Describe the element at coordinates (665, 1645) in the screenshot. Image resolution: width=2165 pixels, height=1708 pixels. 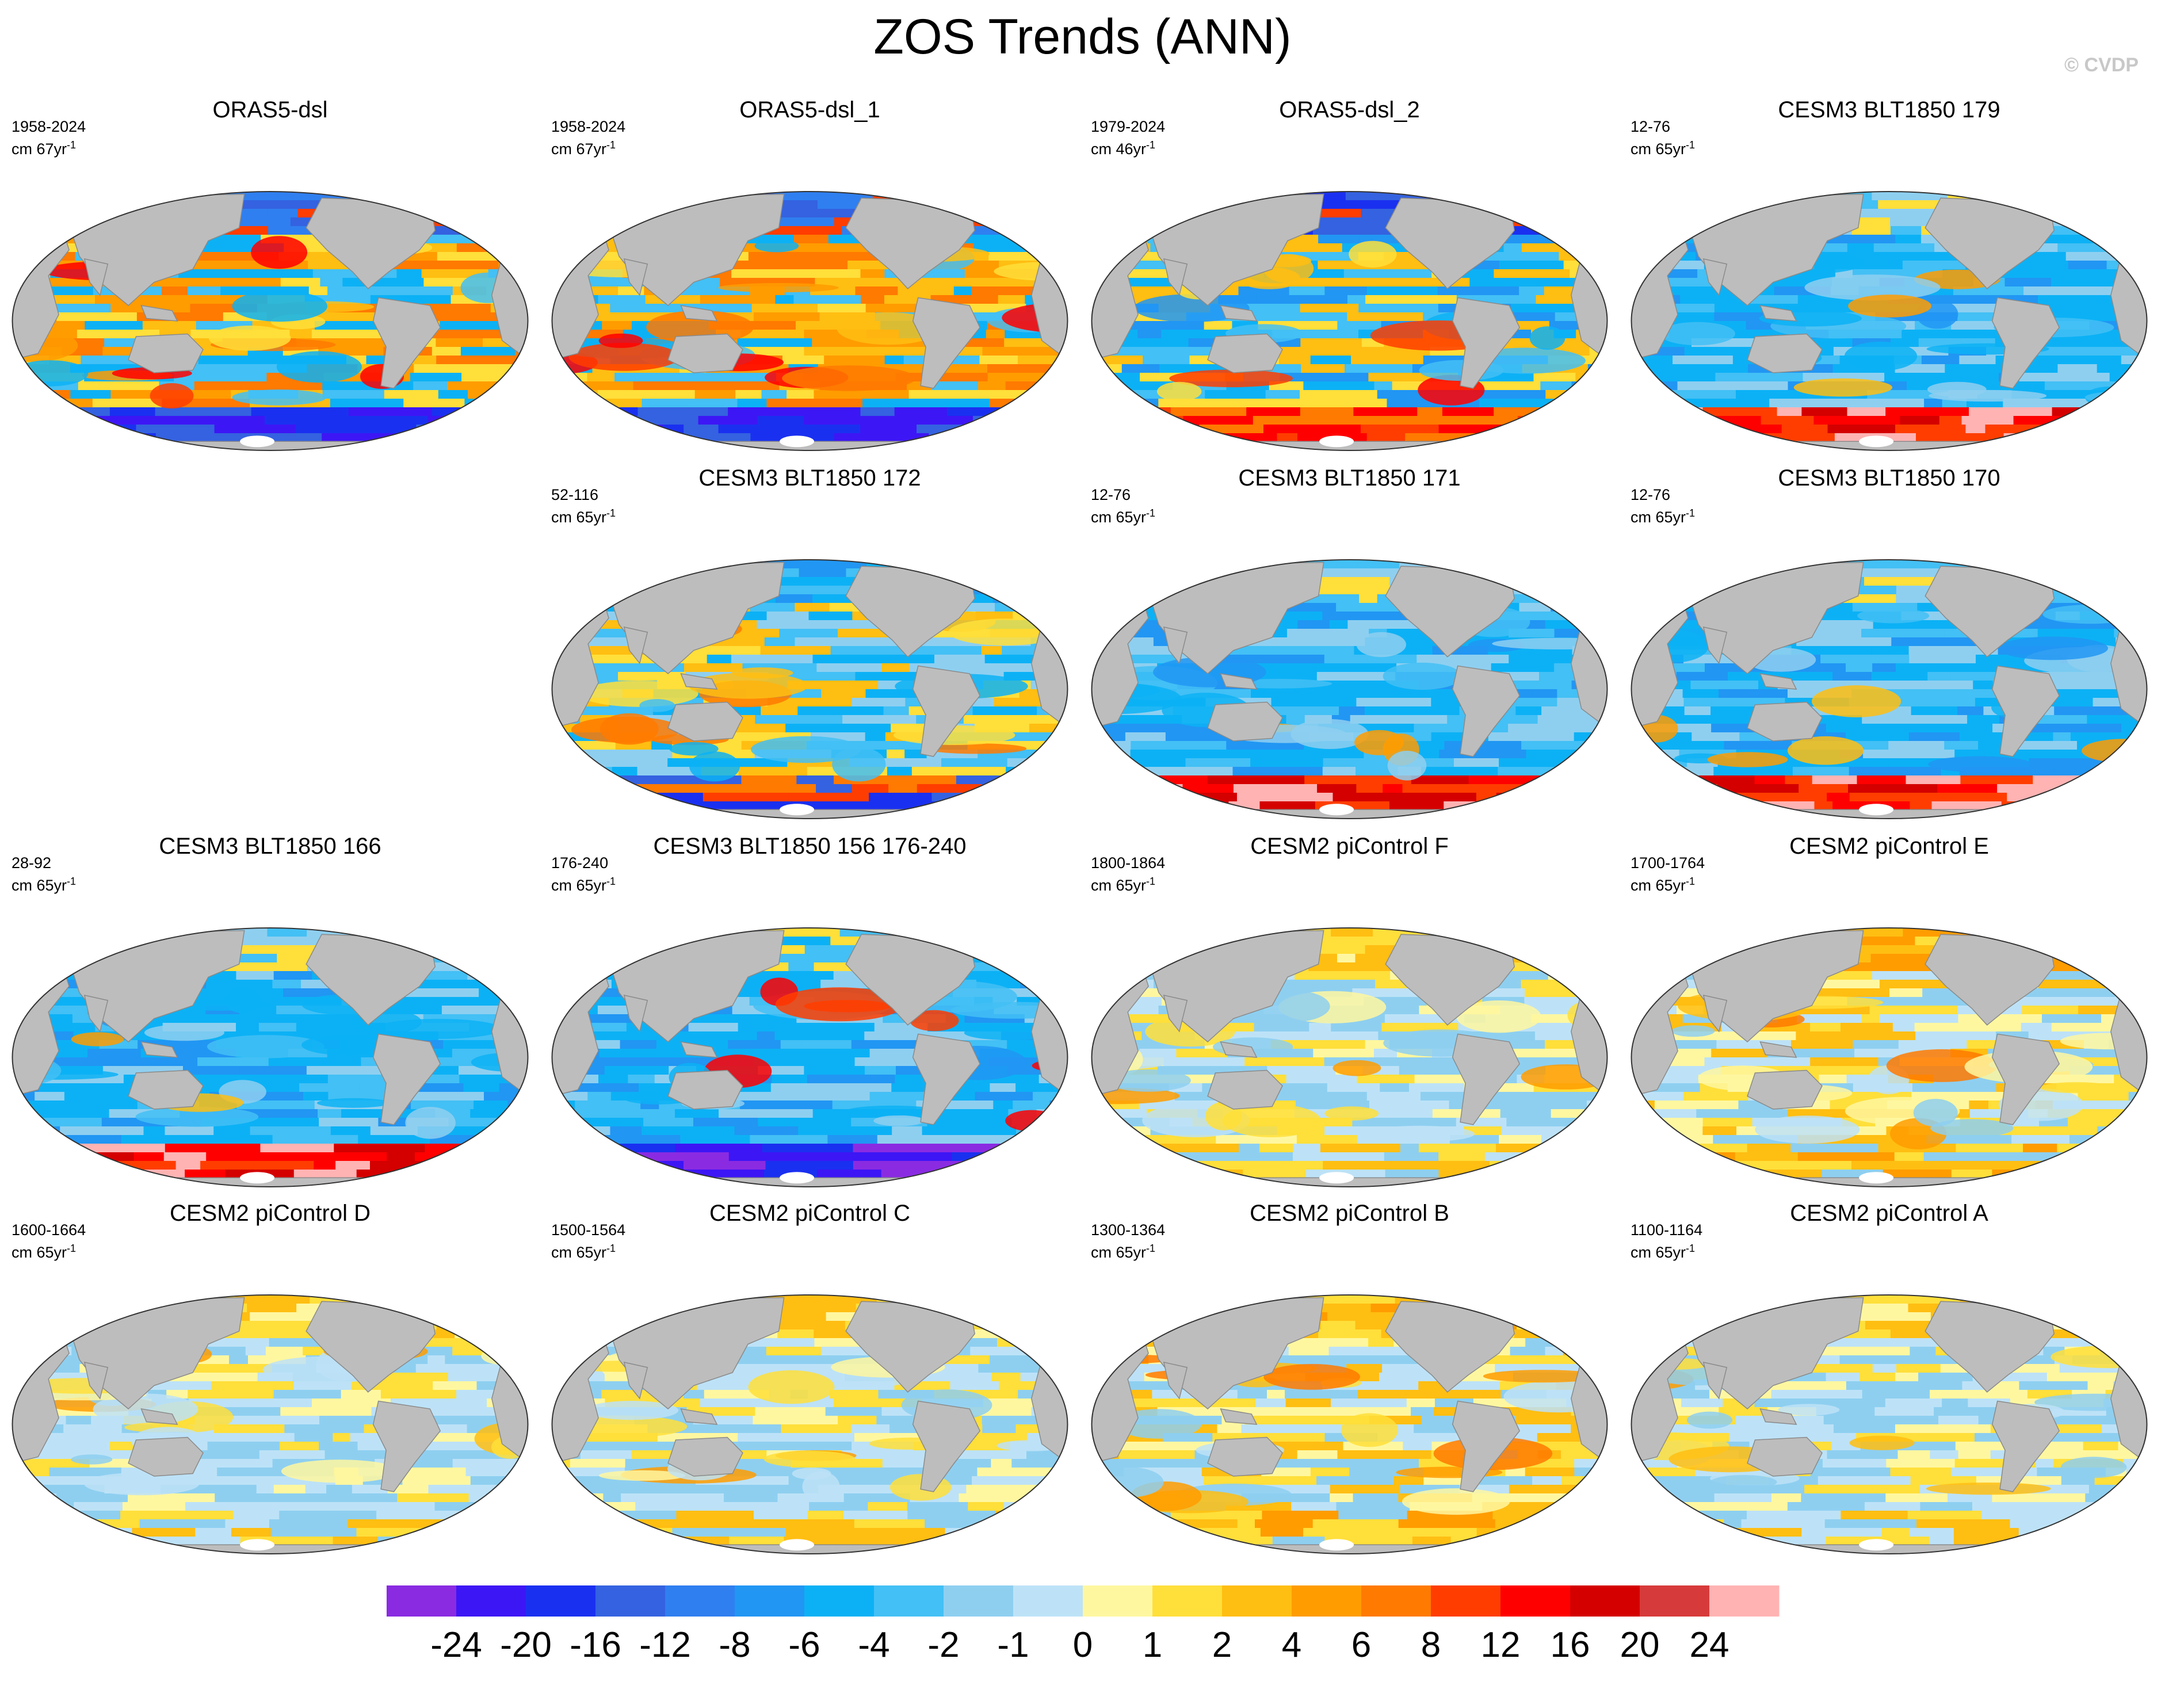
I see `colorbar-label: -12` at that location.